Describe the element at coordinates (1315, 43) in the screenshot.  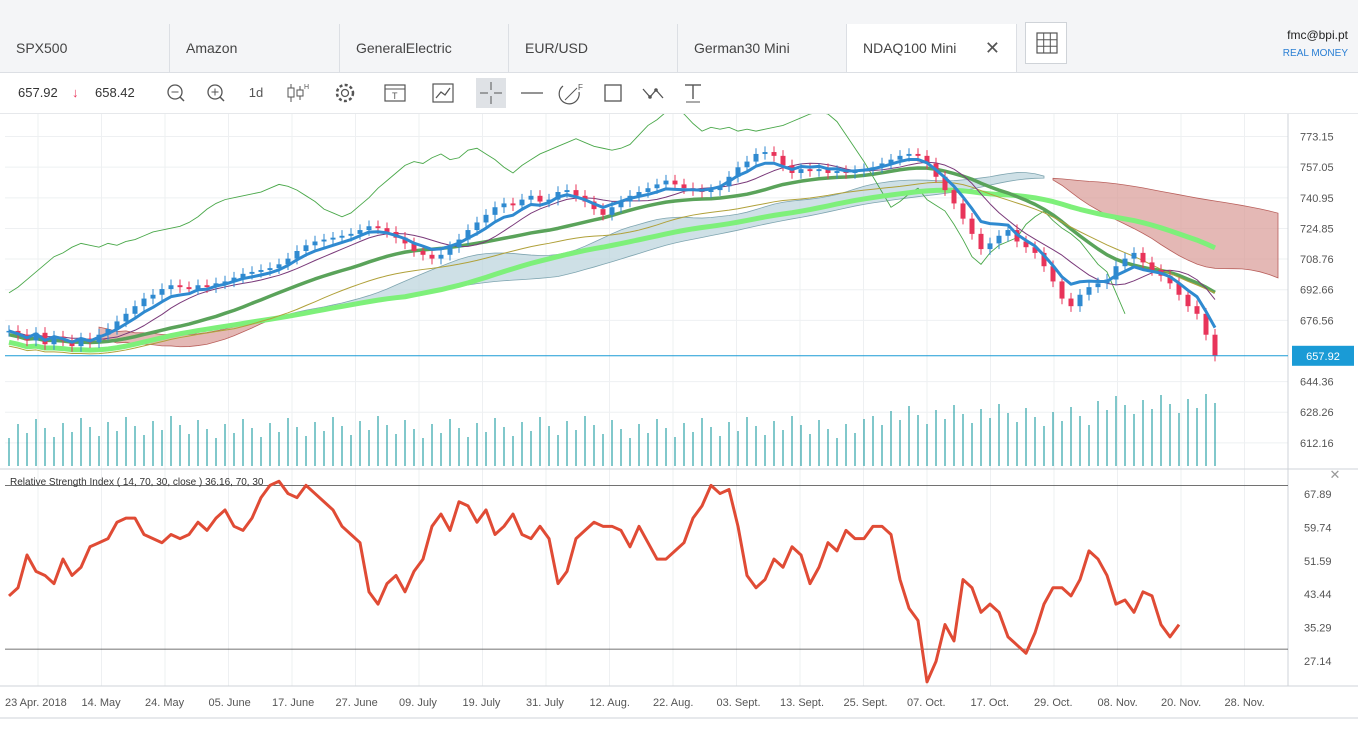
I see `account-info: fmc@bpi.pt REAL MONEY` at that location.